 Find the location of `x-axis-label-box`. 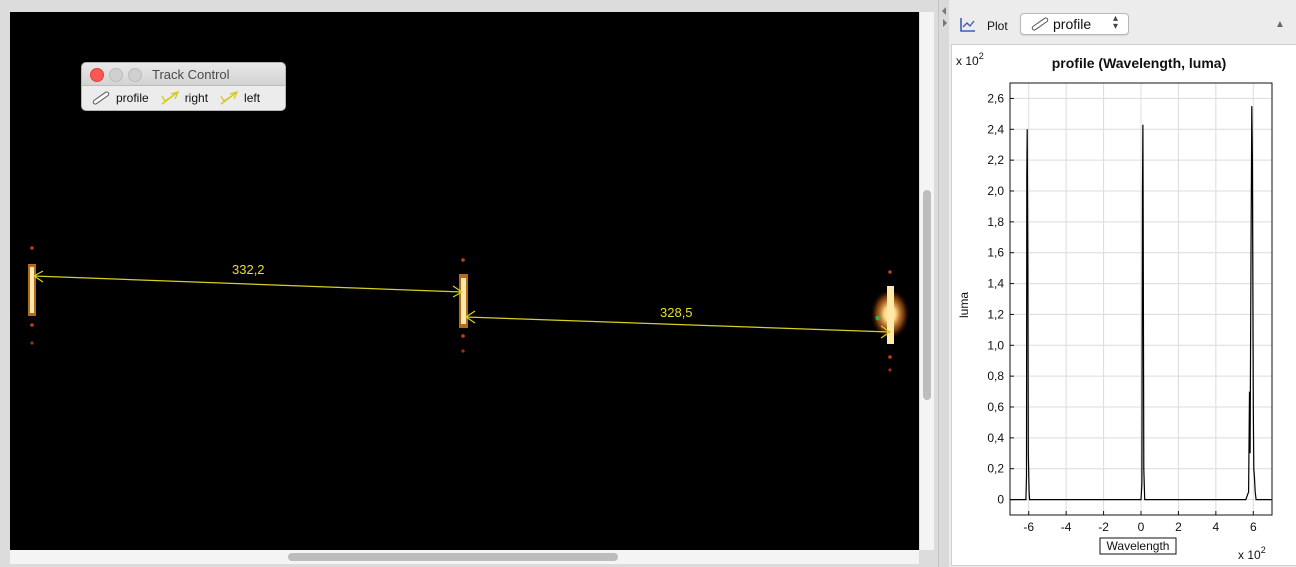

x-axis-label-box is located at coordinates (1138, 546).